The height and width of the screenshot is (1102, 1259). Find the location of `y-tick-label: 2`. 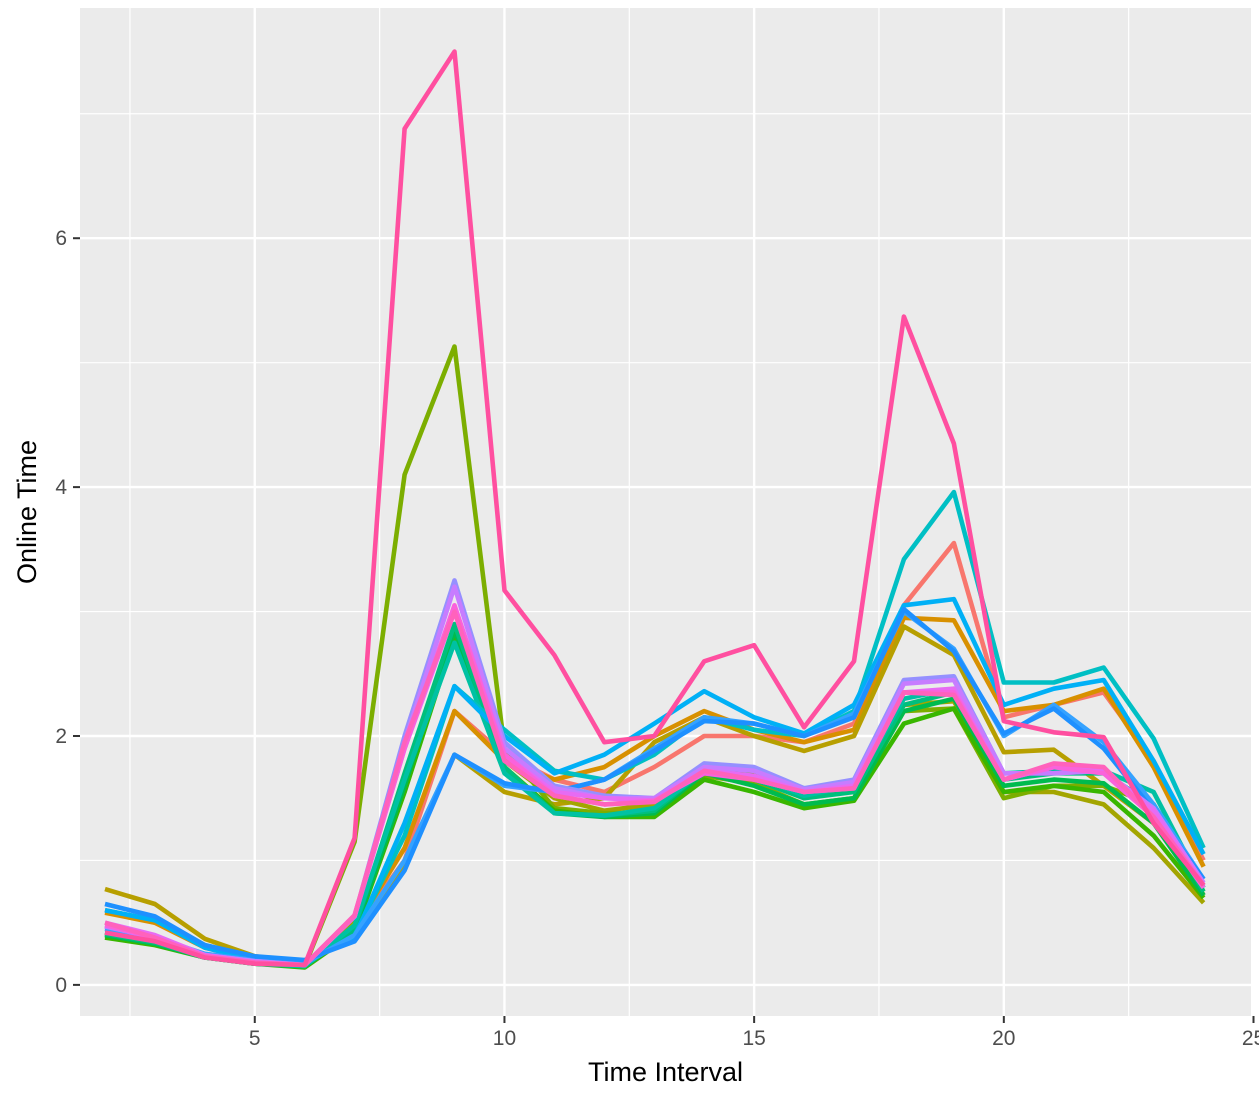

y-tick-label: 2 is located at coordinates (61, 736).